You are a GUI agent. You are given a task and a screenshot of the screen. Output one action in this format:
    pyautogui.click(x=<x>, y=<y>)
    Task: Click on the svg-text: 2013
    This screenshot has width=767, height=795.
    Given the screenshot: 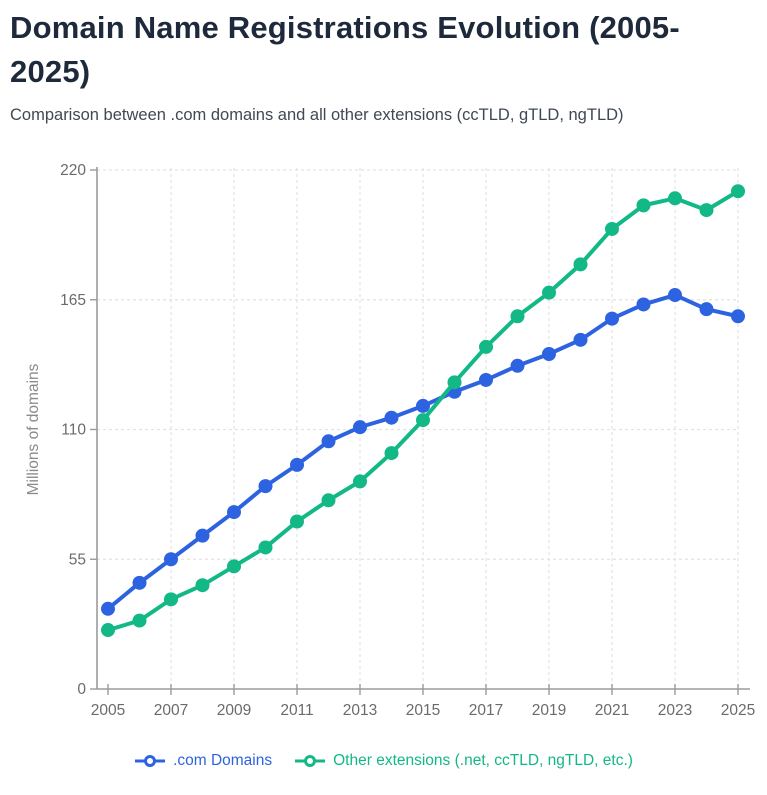 What is the action you would take?
    pyautogui.click(x=360, y=710)
    